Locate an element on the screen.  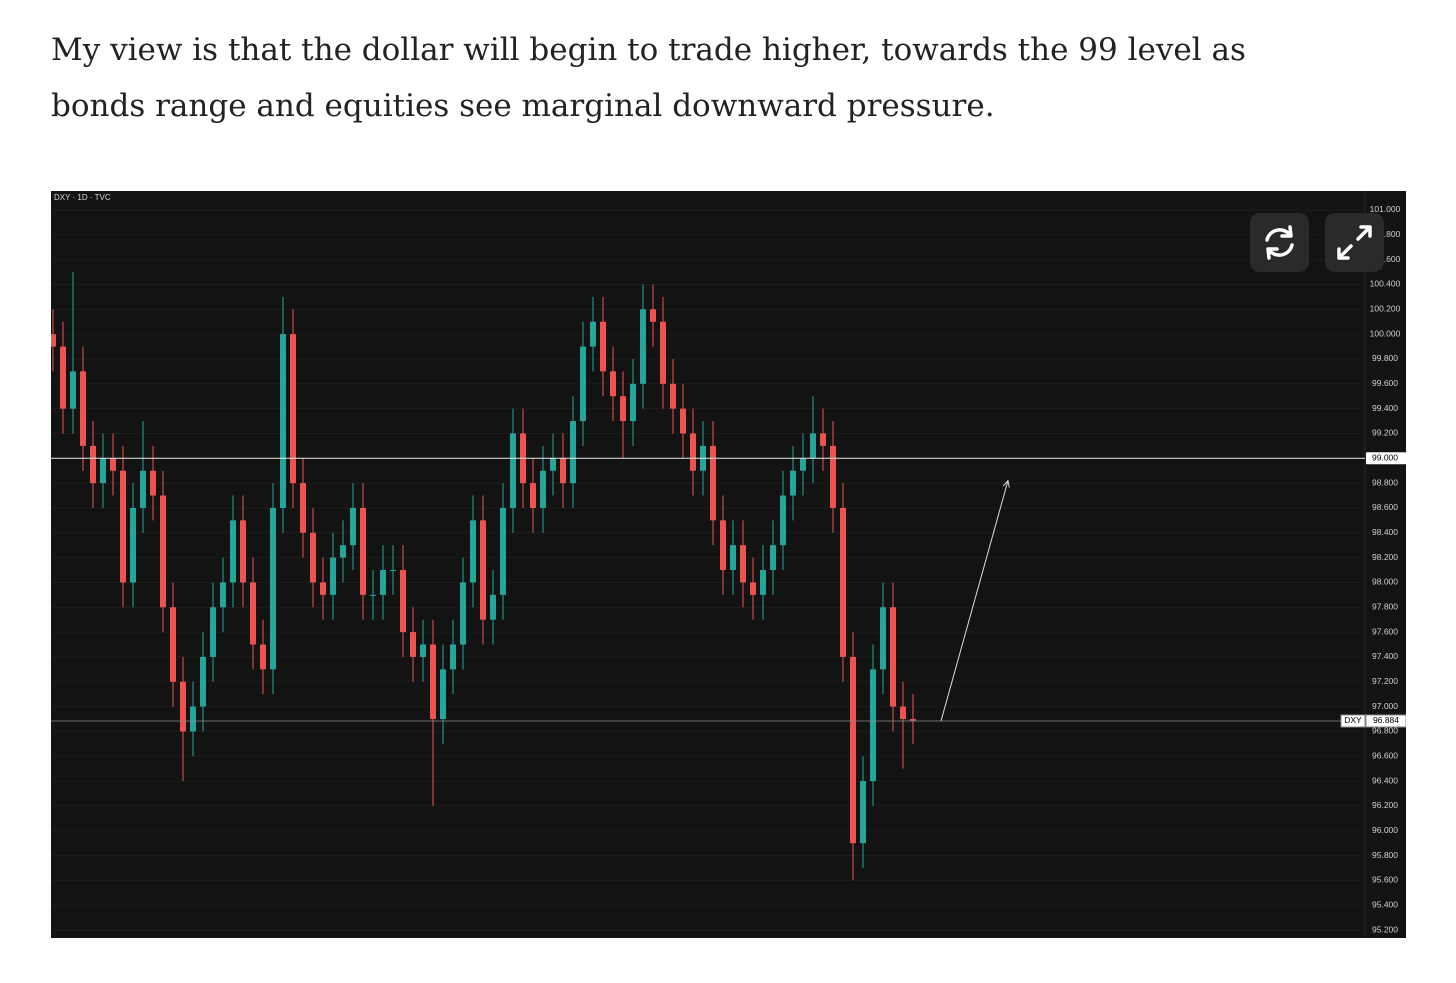
y-tick-label: 98.600 is located at coordinates (1385, 507).